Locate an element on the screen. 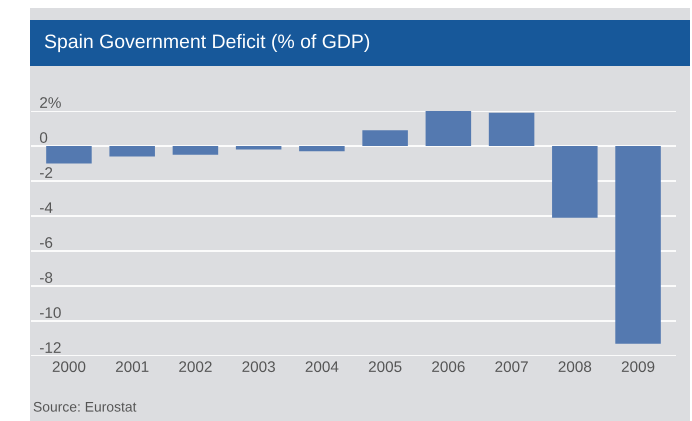  x-tick-label: 2006 is located at coordinates (448, 366).